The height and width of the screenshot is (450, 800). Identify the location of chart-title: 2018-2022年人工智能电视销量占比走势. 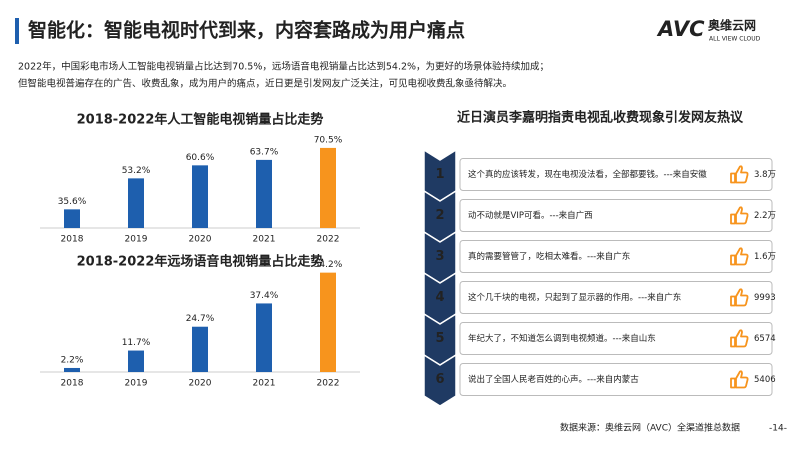
(200, 120).